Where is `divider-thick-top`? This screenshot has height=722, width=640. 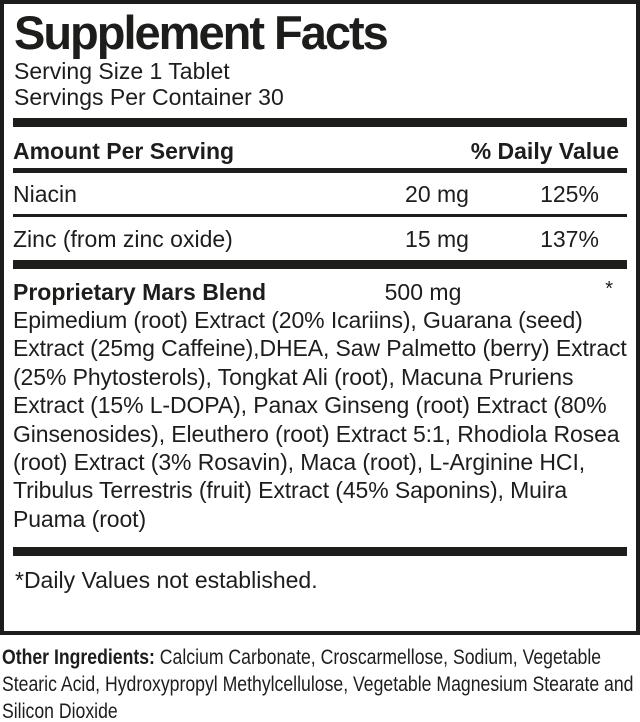 divider-thick-top is located at coordinates (320, 122).